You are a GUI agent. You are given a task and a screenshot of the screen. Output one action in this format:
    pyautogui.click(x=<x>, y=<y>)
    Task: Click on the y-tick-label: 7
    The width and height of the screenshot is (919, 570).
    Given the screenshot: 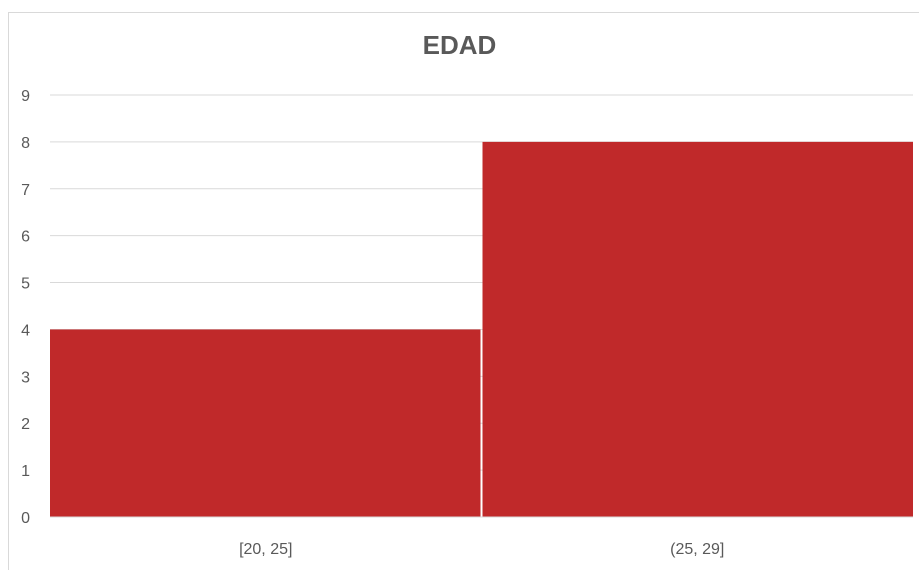 What is the action you would take?
    pyautogui.click(x=25, y=190)
    